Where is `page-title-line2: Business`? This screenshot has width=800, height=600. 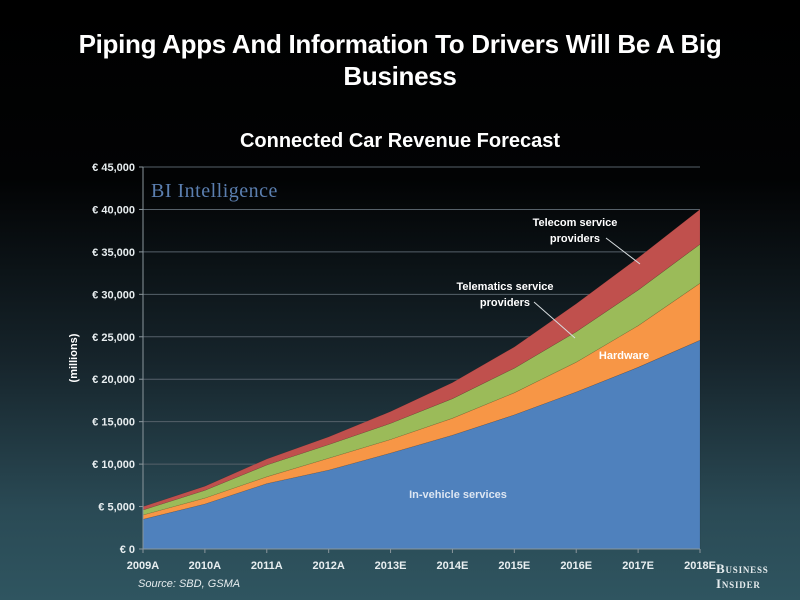
page-title-line2: Business is located at coordinates (400, 76).